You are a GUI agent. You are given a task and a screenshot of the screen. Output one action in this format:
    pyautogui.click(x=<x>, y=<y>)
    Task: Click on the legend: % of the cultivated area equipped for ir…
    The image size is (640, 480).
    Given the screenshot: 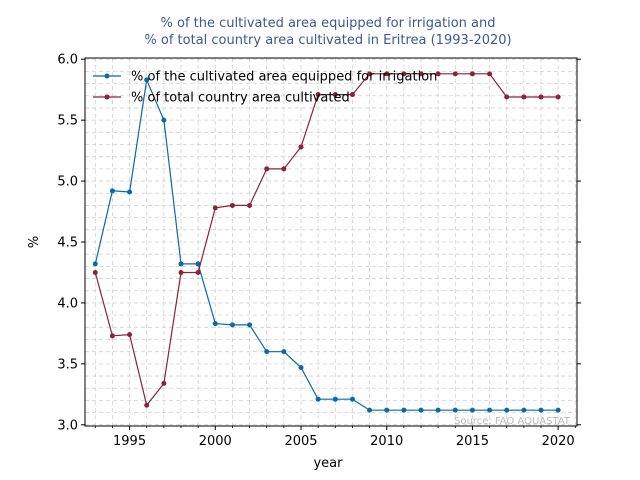 What is the action you would take?
    pyautogui.click(x=265, y=88)
    